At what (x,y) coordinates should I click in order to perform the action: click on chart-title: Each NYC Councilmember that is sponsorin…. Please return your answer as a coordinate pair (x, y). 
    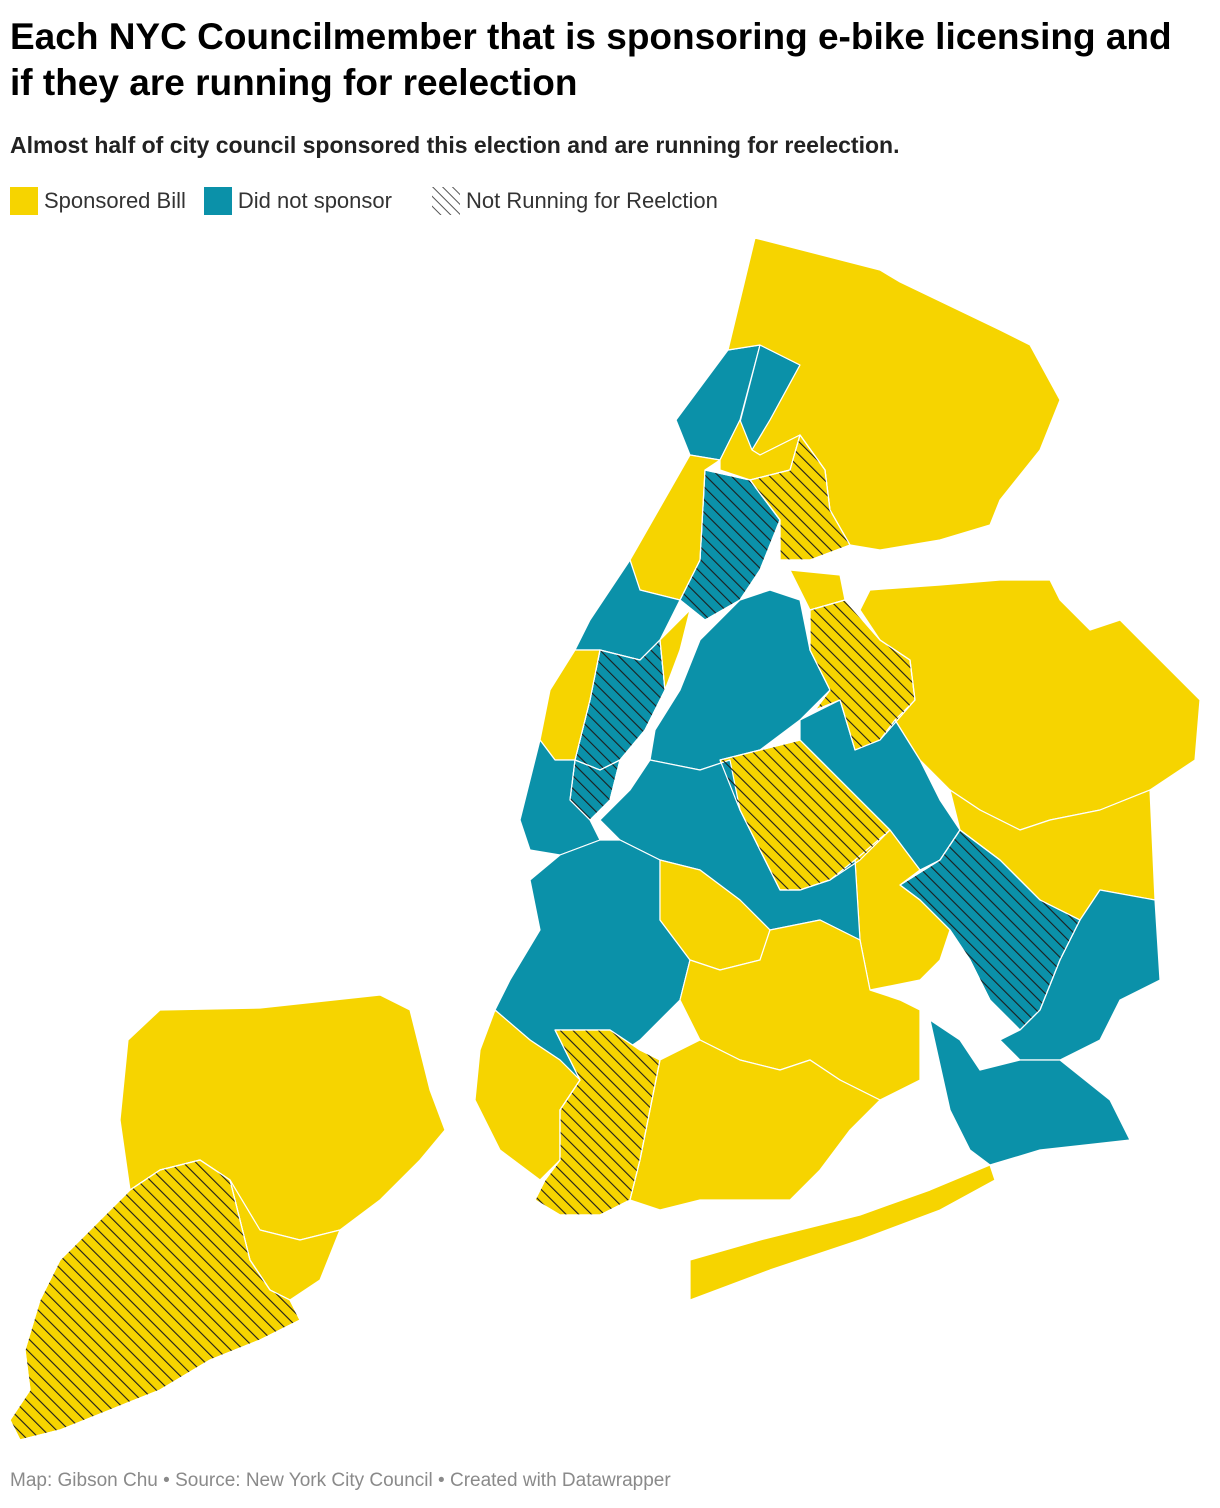
    Looking at the image, I should click on (591, 59).